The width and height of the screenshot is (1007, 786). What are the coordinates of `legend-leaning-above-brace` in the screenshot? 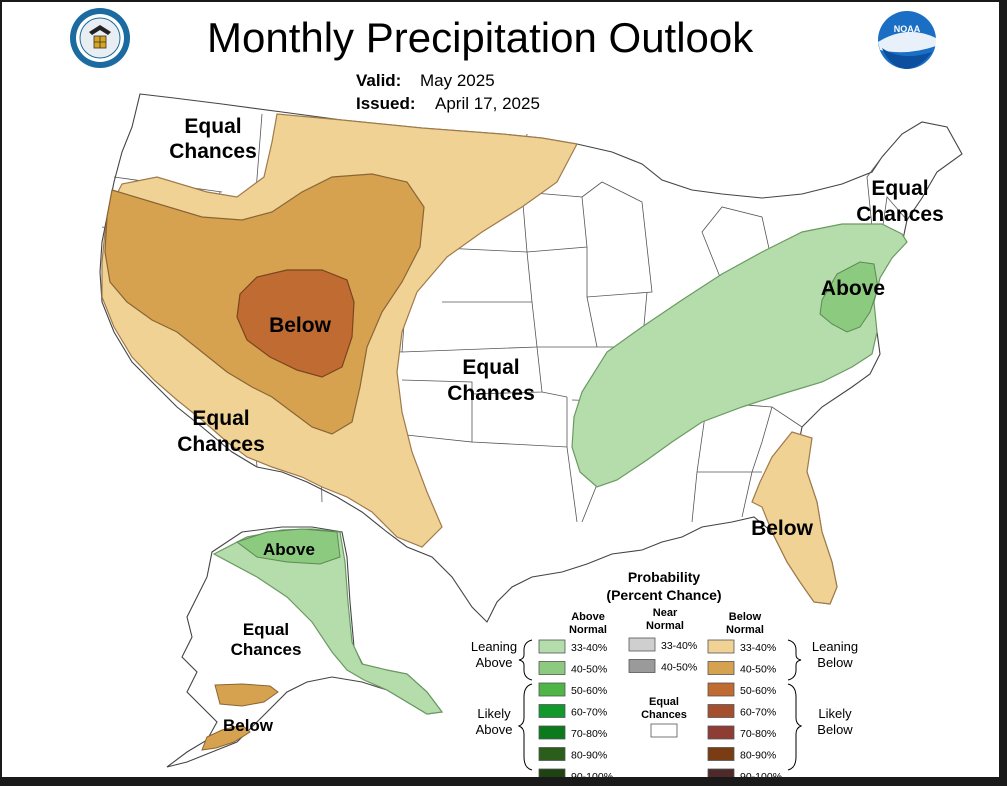 It's located at (525, 660).